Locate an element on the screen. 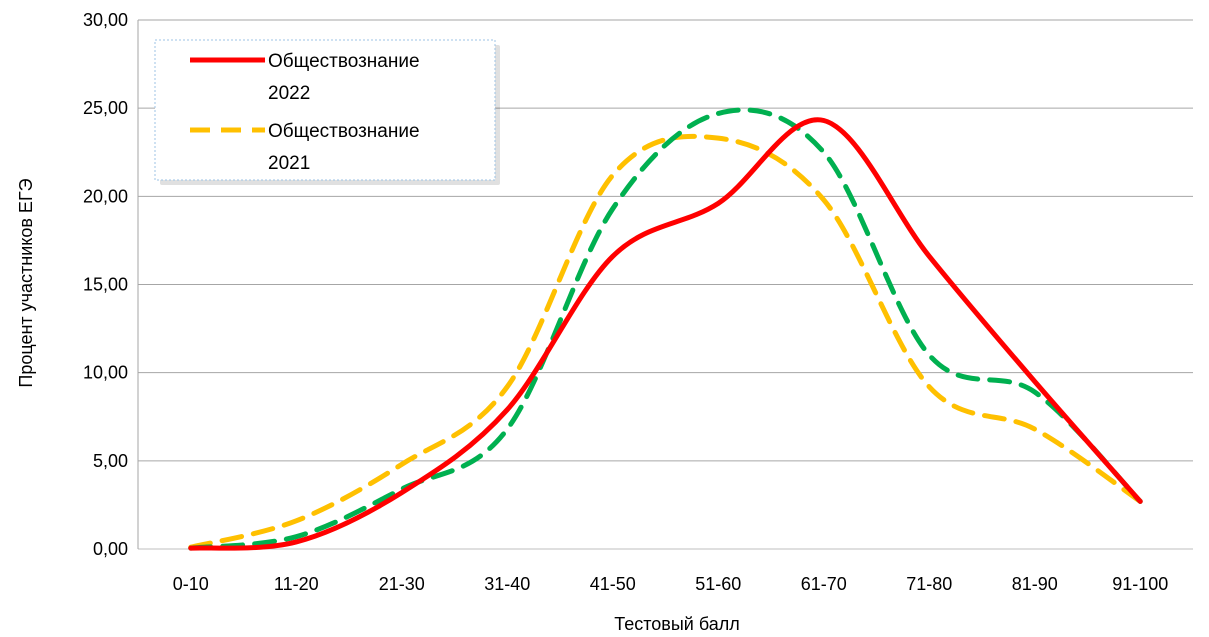  x-axis-title: Тестовый балл is located at coordinates (677, 624).